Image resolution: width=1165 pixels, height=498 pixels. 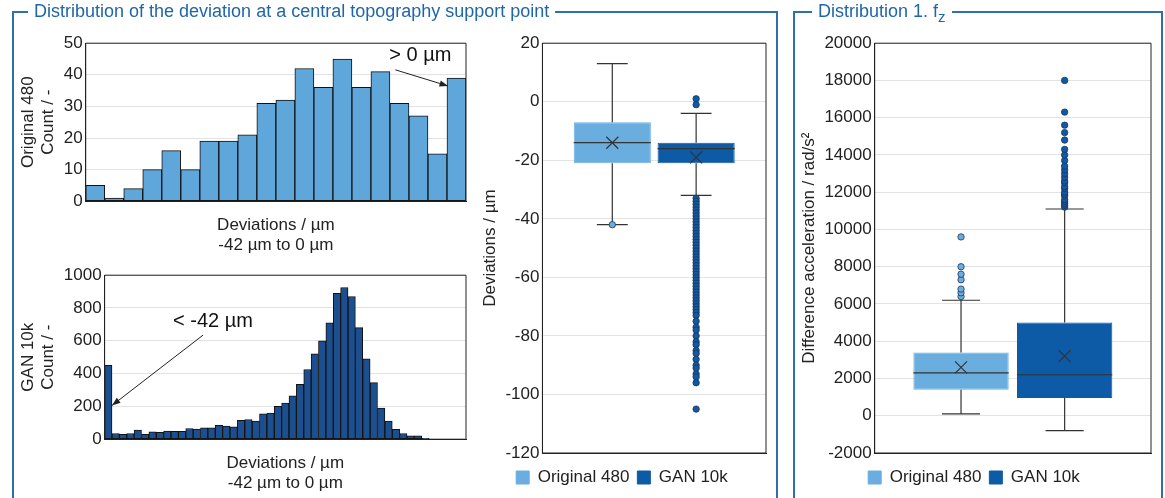 I want to click on y-tick-label: -40, so click(x=527, y=218).